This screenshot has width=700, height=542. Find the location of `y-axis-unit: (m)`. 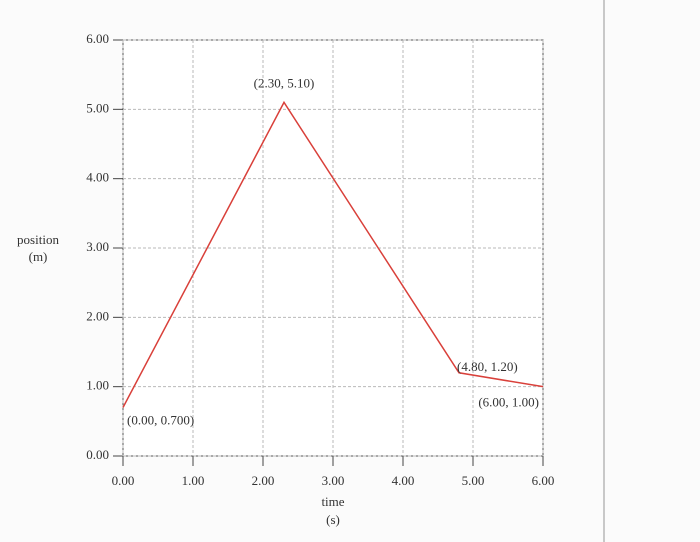

y-axis-unit: (m) is located at coordinates (38, 256).